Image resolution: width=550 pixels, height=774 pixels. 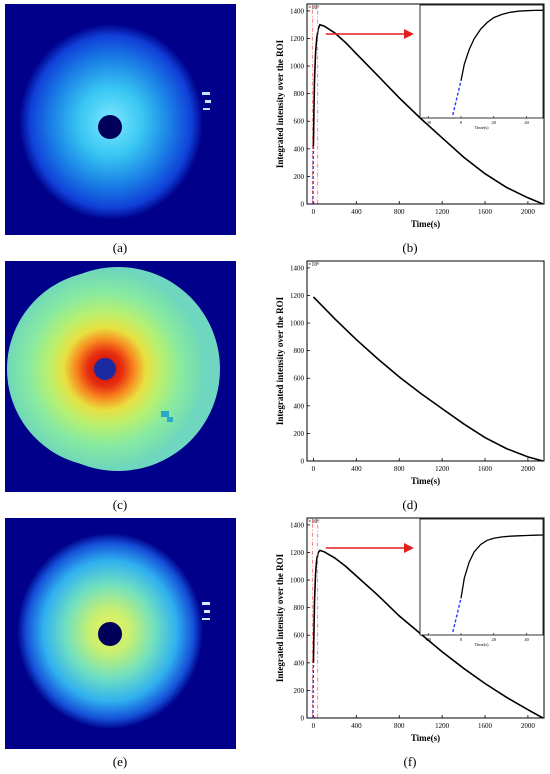 I want to click on speckle-image-a, so click(x=115, y=122).